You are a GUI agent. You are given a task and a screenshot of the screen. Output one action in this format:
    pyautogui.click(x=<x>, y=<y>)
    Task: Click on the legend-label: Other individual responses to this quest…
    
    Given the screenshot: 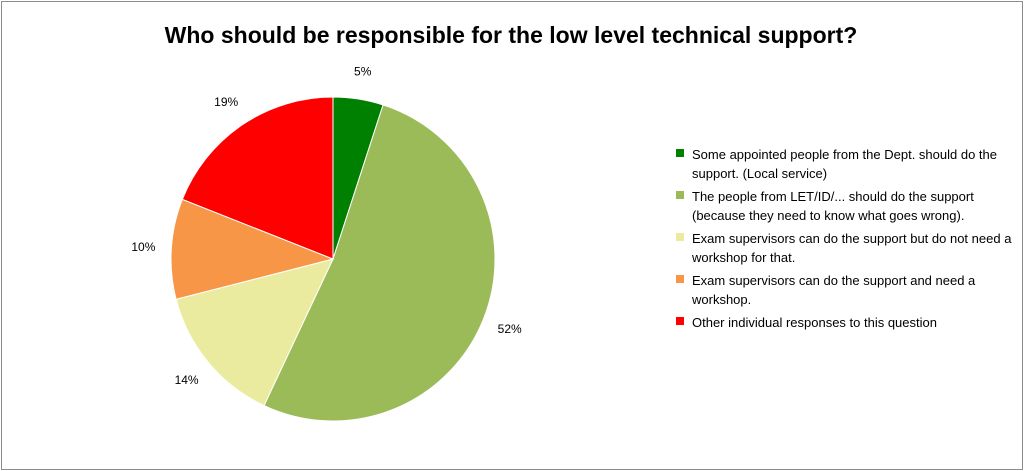 What is the action you would take?
    pyautogui.click(x=814, y=322)
    